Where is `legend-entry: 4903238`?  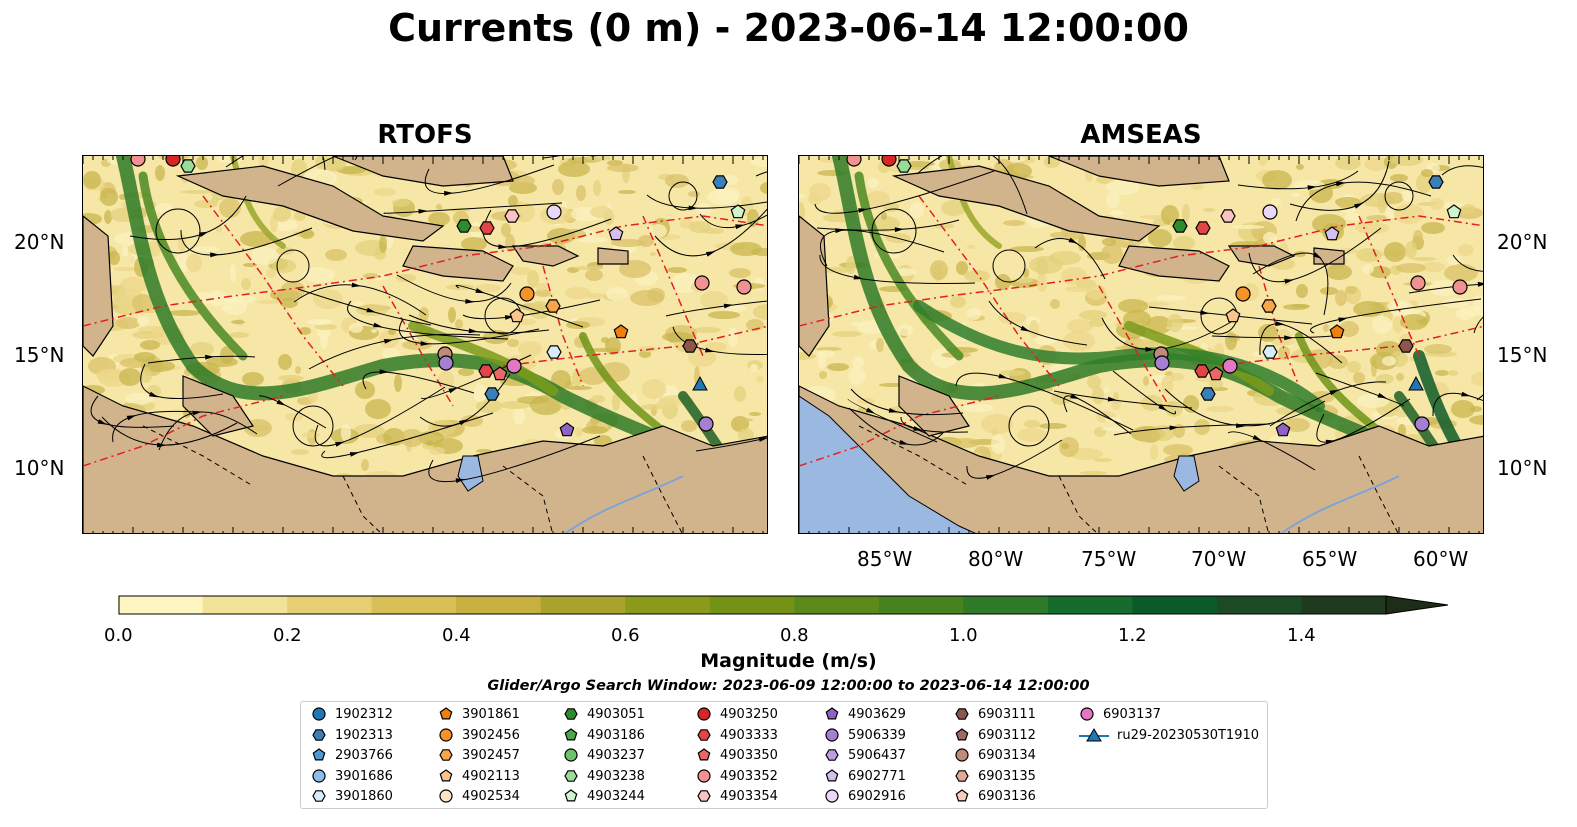
legend-entry: 4903238 is located at coordinates (604, 776).